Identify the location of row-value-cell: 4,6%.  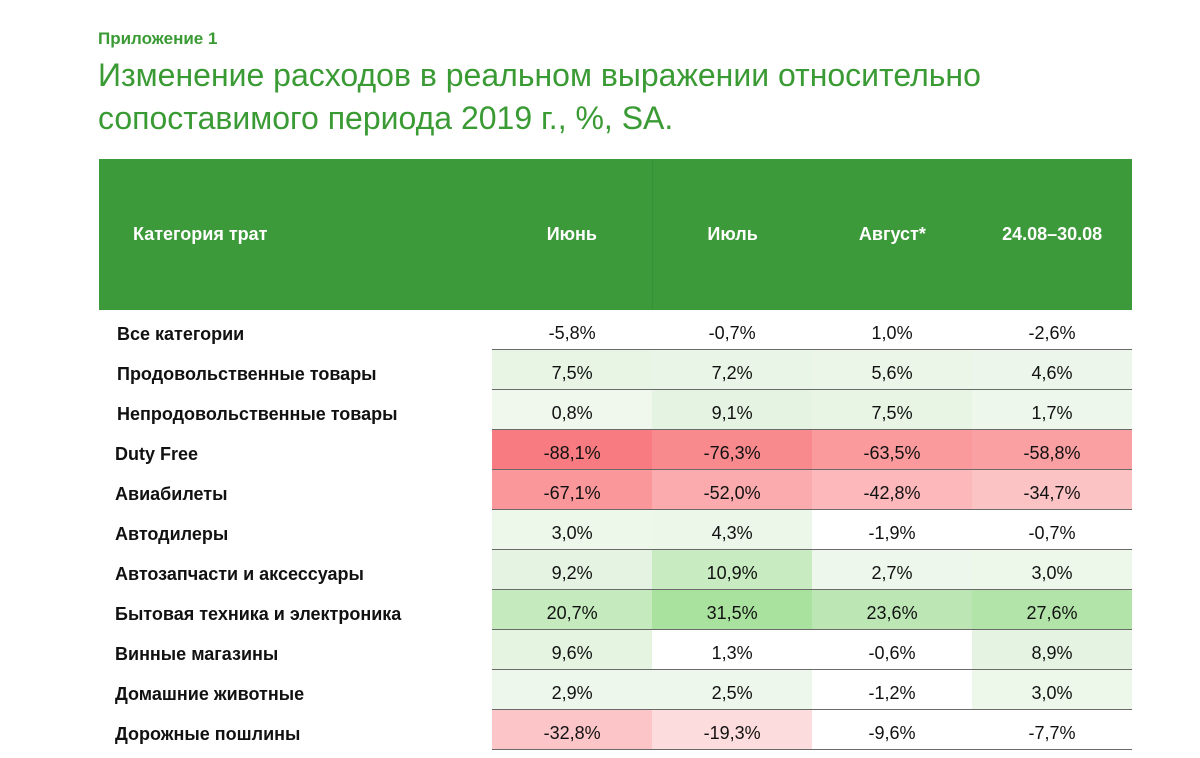
(1052, 370).